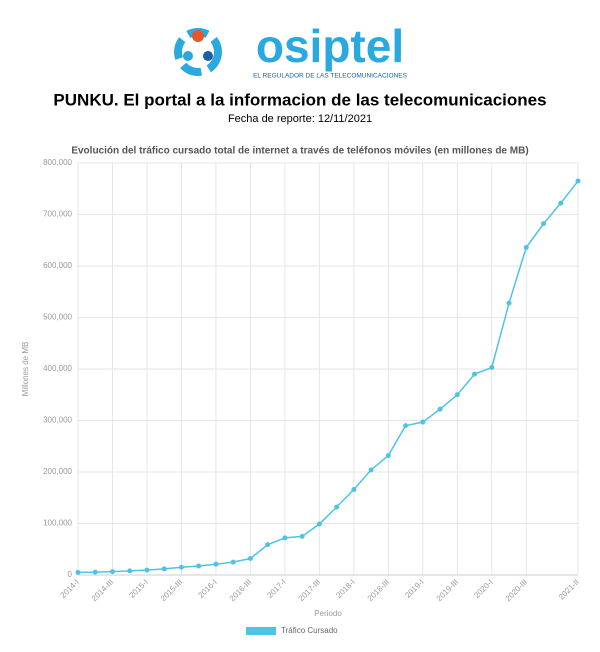 Image resolution: width=600 pixels, height=652 pixels. What do you see at coordinates (448, 591) in the screenshot?
I see `x-tick-label: 2019-III` at bounding box center [448, 591].